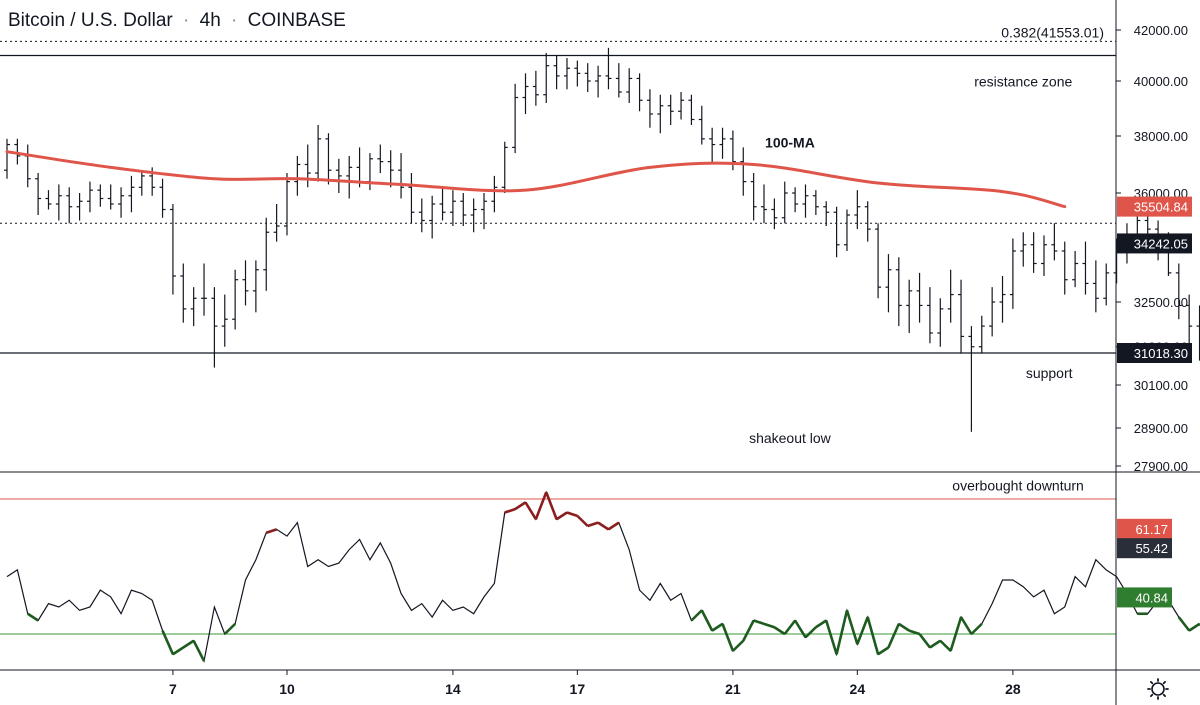 This screenshot has height=705, width=1200. I want to click on price-tag-label: 34242.05, so click(1161, 243).